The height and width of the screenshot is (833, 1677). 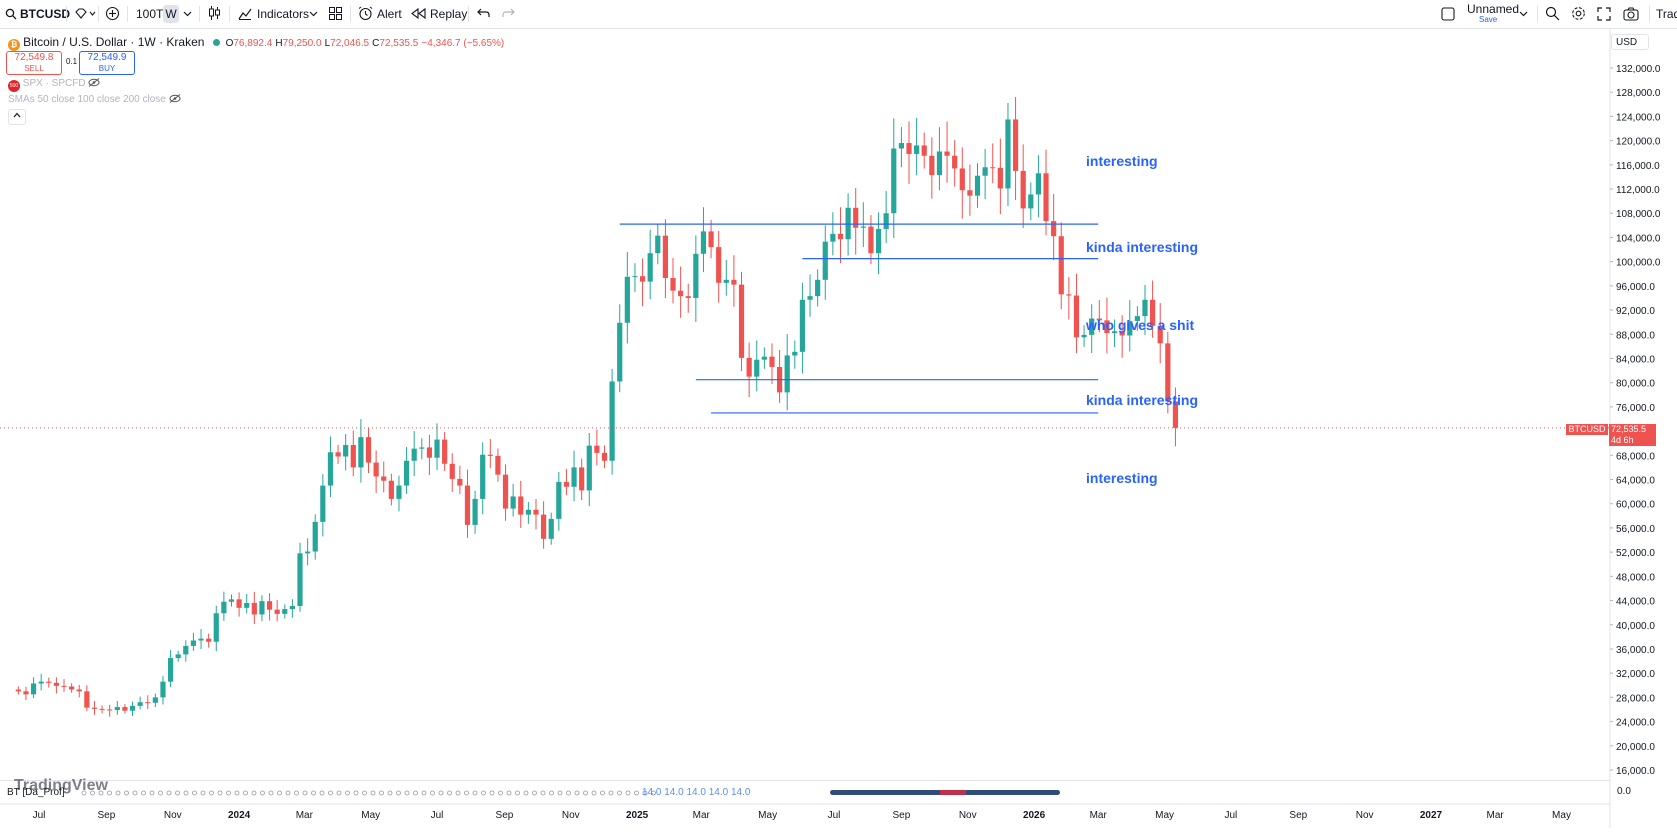 What do you see at coordinates (1635, 553) in the screenshot?
I see `price-tick-label: 52,000.0` at bounding box center [1635, 553].